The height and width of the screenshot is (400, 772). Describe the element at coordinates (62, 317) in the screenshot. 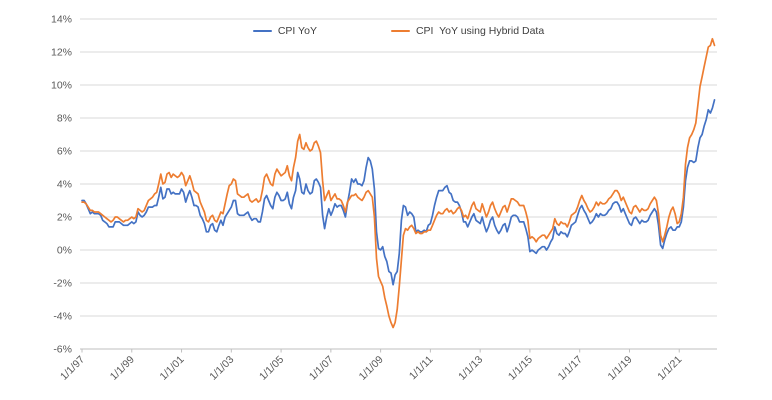

I see `y-tick-label: -4%` at that location.